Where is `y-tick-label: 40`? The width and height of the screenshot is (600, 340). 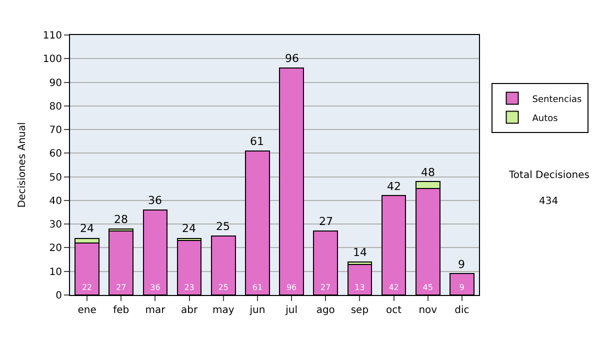 y-tick-label: 40 is located at coordinates (55, 201).